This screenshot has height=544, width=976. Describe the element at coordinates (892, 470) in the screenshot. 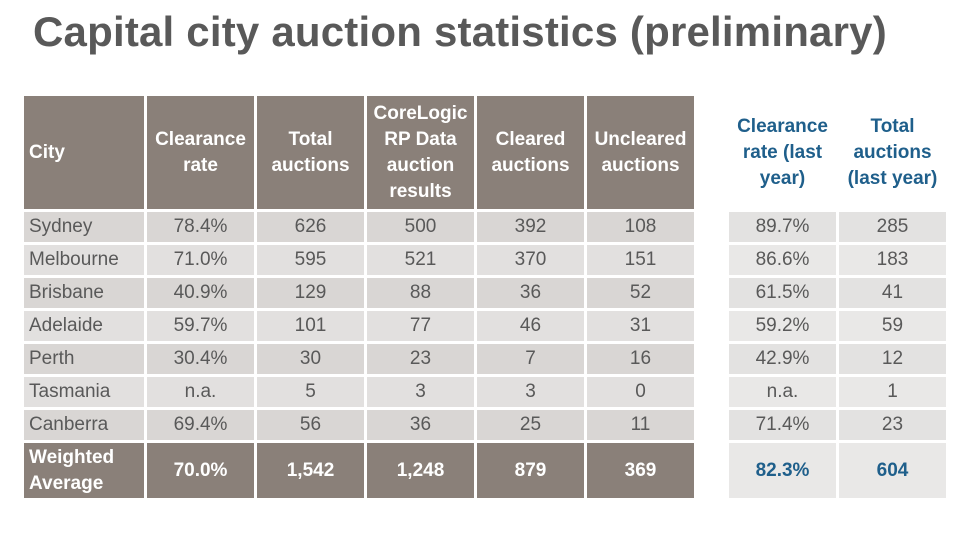

I see `weighted-total-auctions-last-year: 604` at that location.